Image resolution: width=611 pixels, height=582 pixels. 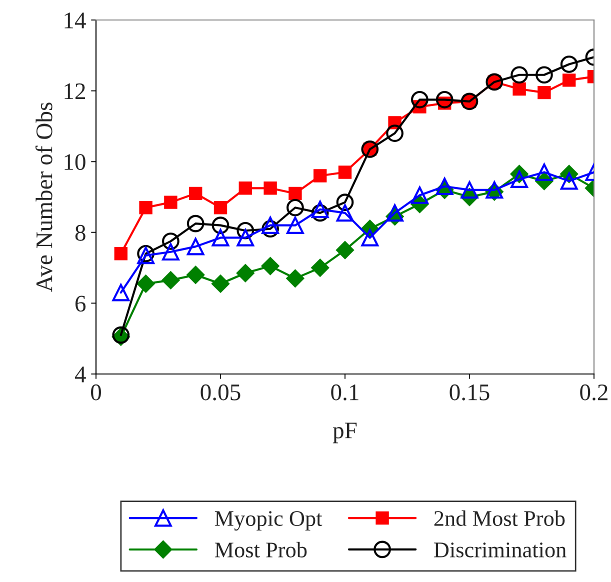 What do you see at coordinates (220, 392) in the screenshot?
I see `x-tick-label: 0.05` at bounding box center [220, 392].